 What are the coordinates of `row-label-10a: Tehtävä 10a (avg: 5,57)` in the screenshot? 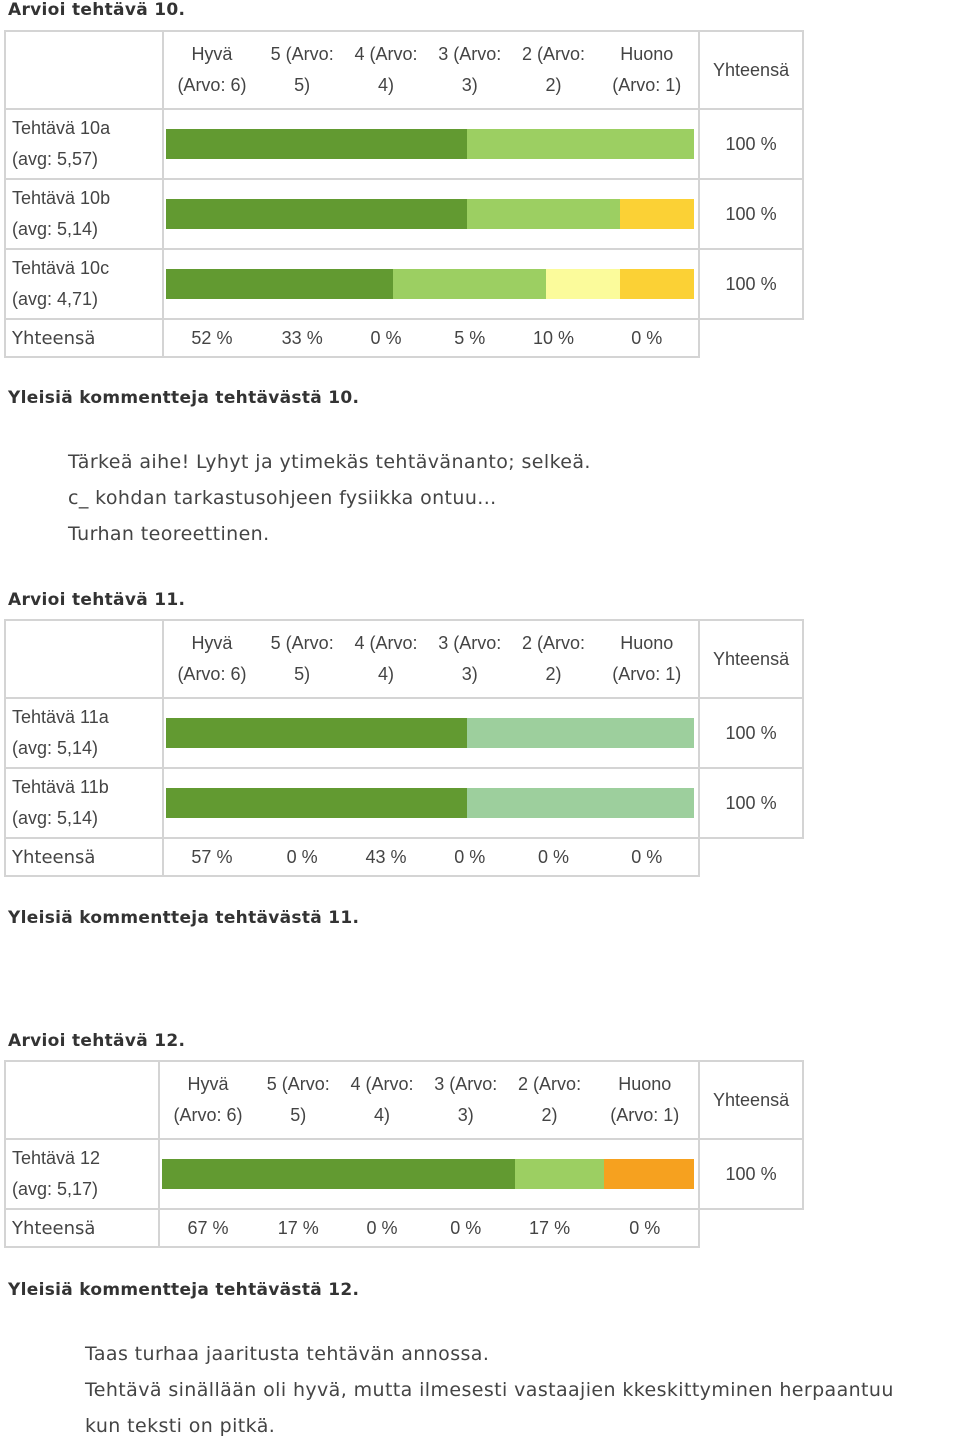 It's located at (84, 144).